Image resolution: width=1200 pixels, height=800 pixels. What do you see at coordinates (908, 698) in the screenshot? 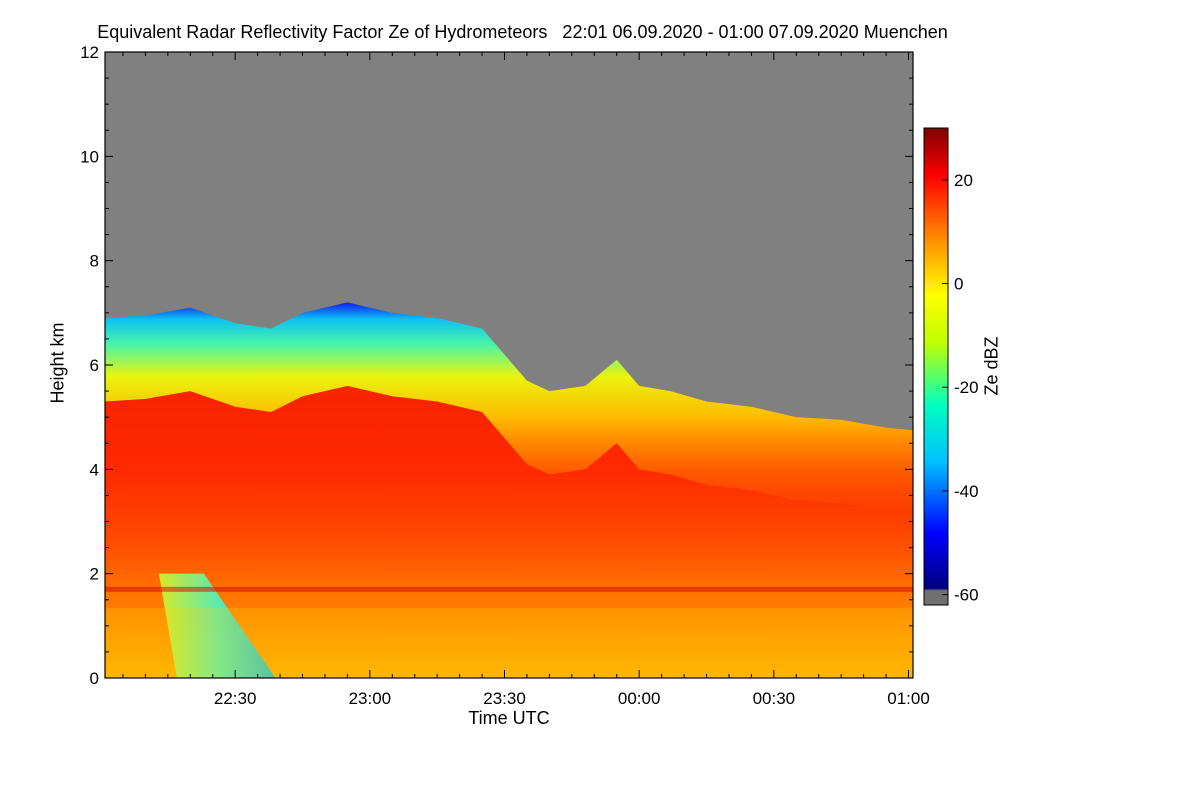
I see `x-tick-label: 01:00` at bounding box center [908, 698].